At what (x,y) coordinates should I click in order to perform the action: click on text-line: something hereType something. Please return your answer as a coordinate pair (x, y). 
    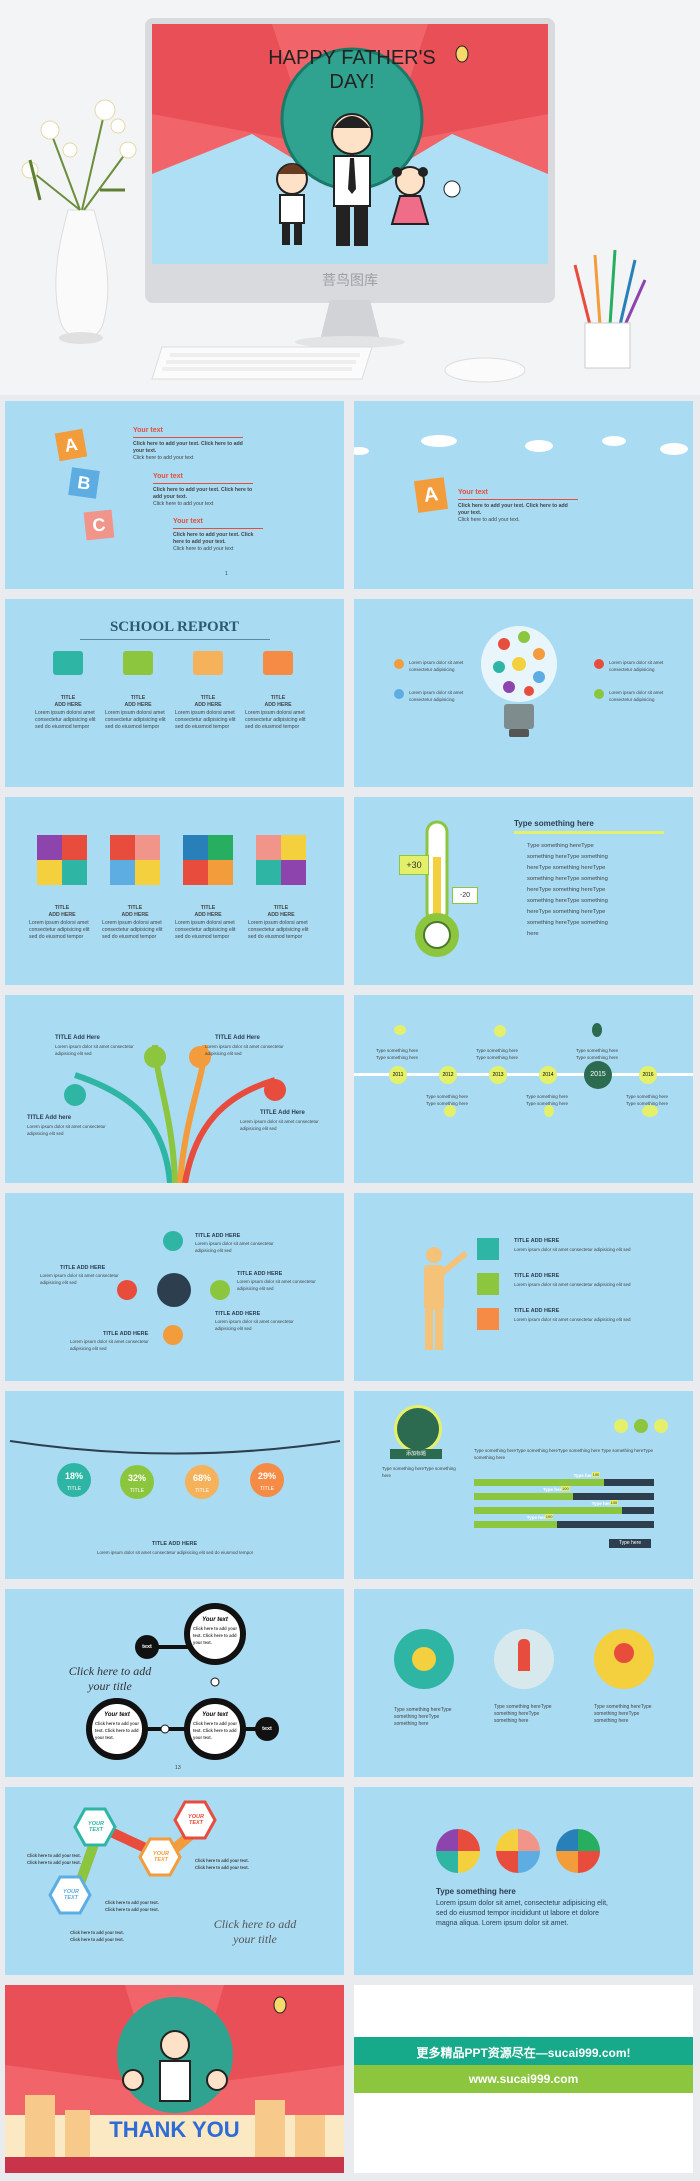
    Looking at the image, I should click on (567, 923).